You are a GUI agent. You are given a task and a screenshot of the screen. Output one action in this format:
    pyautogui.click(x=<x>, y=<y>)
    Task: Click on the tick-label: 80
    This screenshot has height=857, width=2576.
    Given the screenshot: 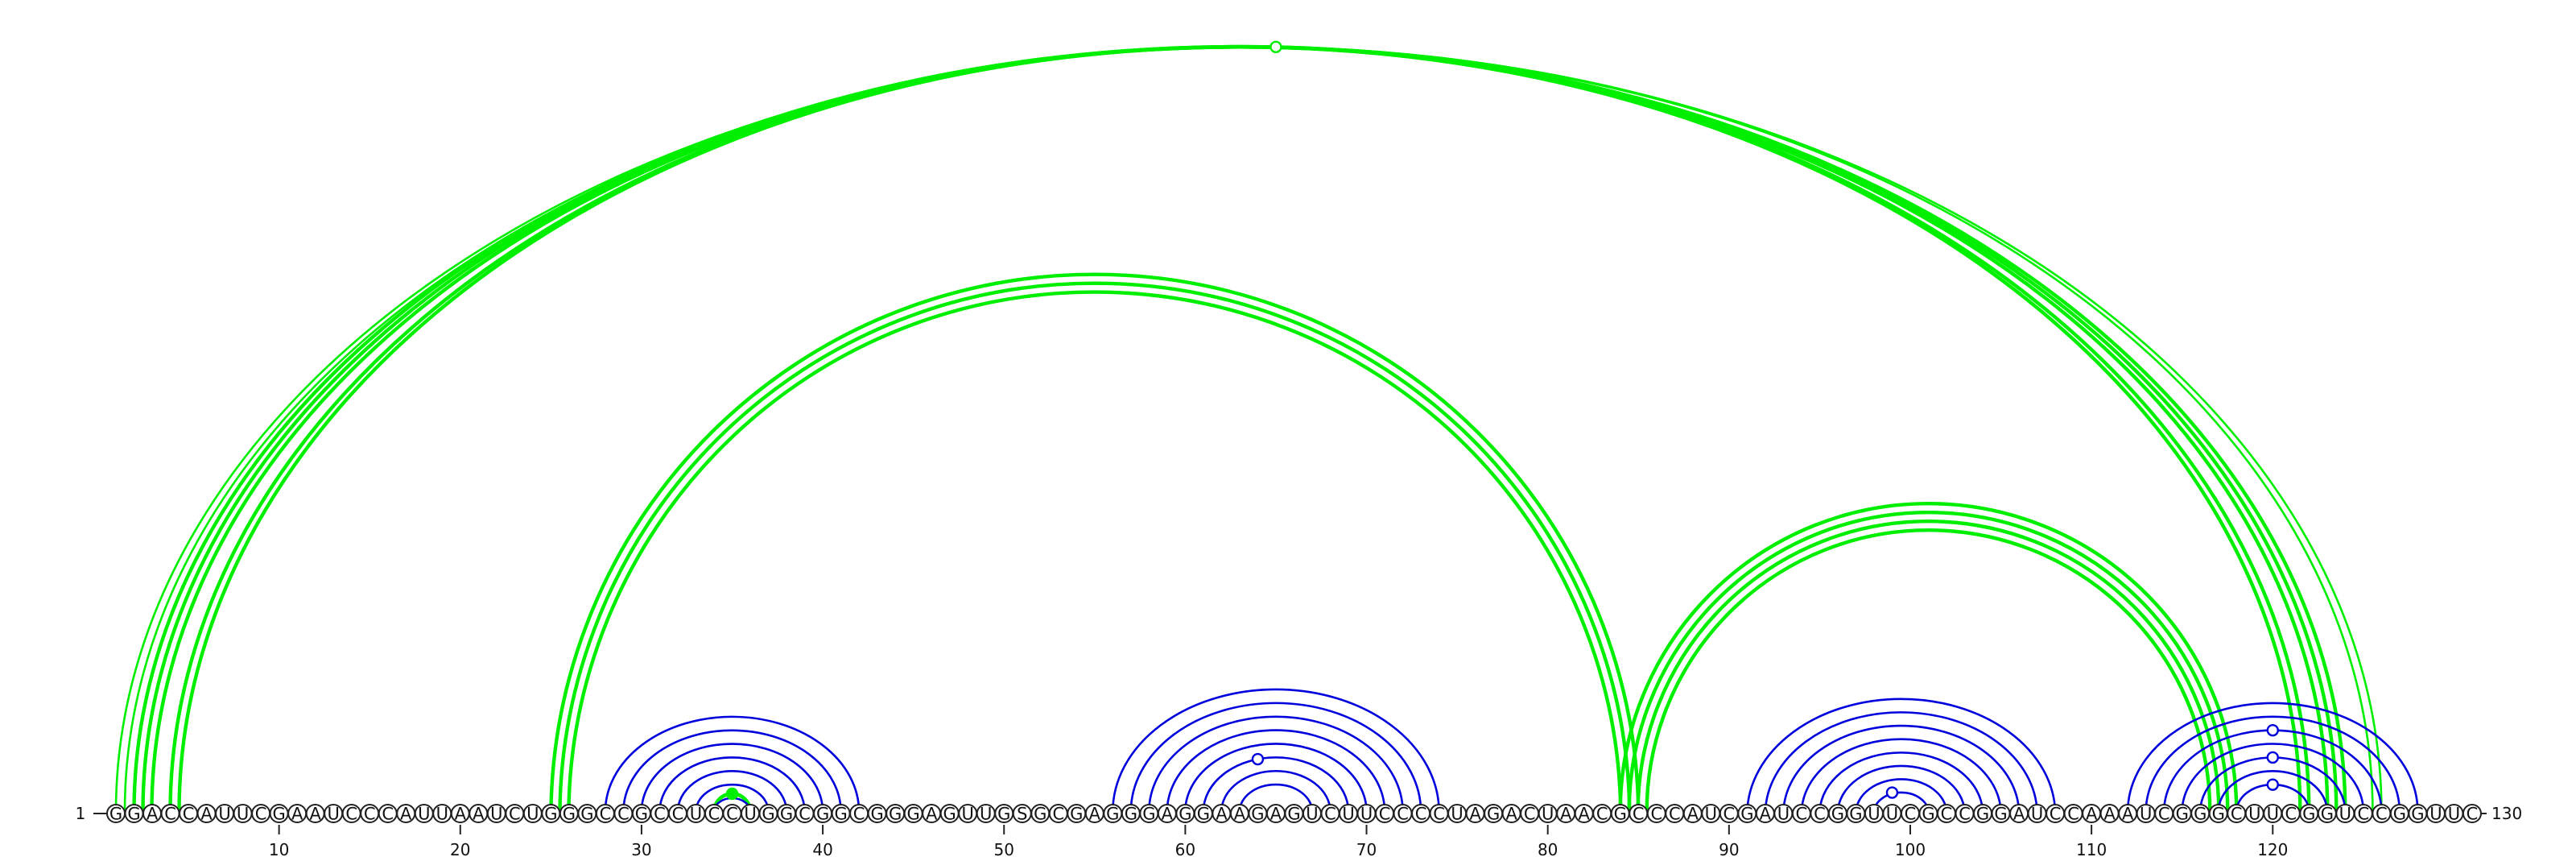 What is the action you would take?
    pyautogui.click(x=1548, y=849)
    